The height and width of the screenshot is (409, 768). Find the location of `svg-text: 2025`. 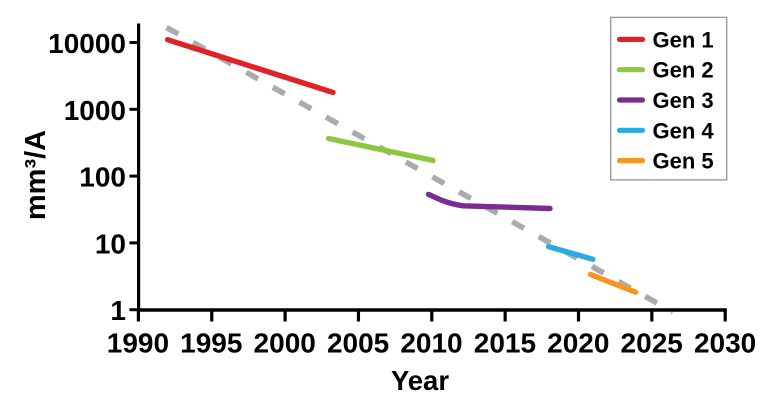

svg-text: 2025 is located at coordinates (652, 342).